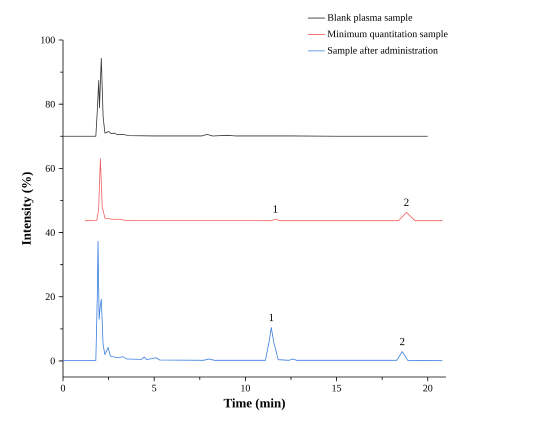  Describe the element at coordinates (52, 361) in the screenshot. I see `y-tick-label: 0` at that location.